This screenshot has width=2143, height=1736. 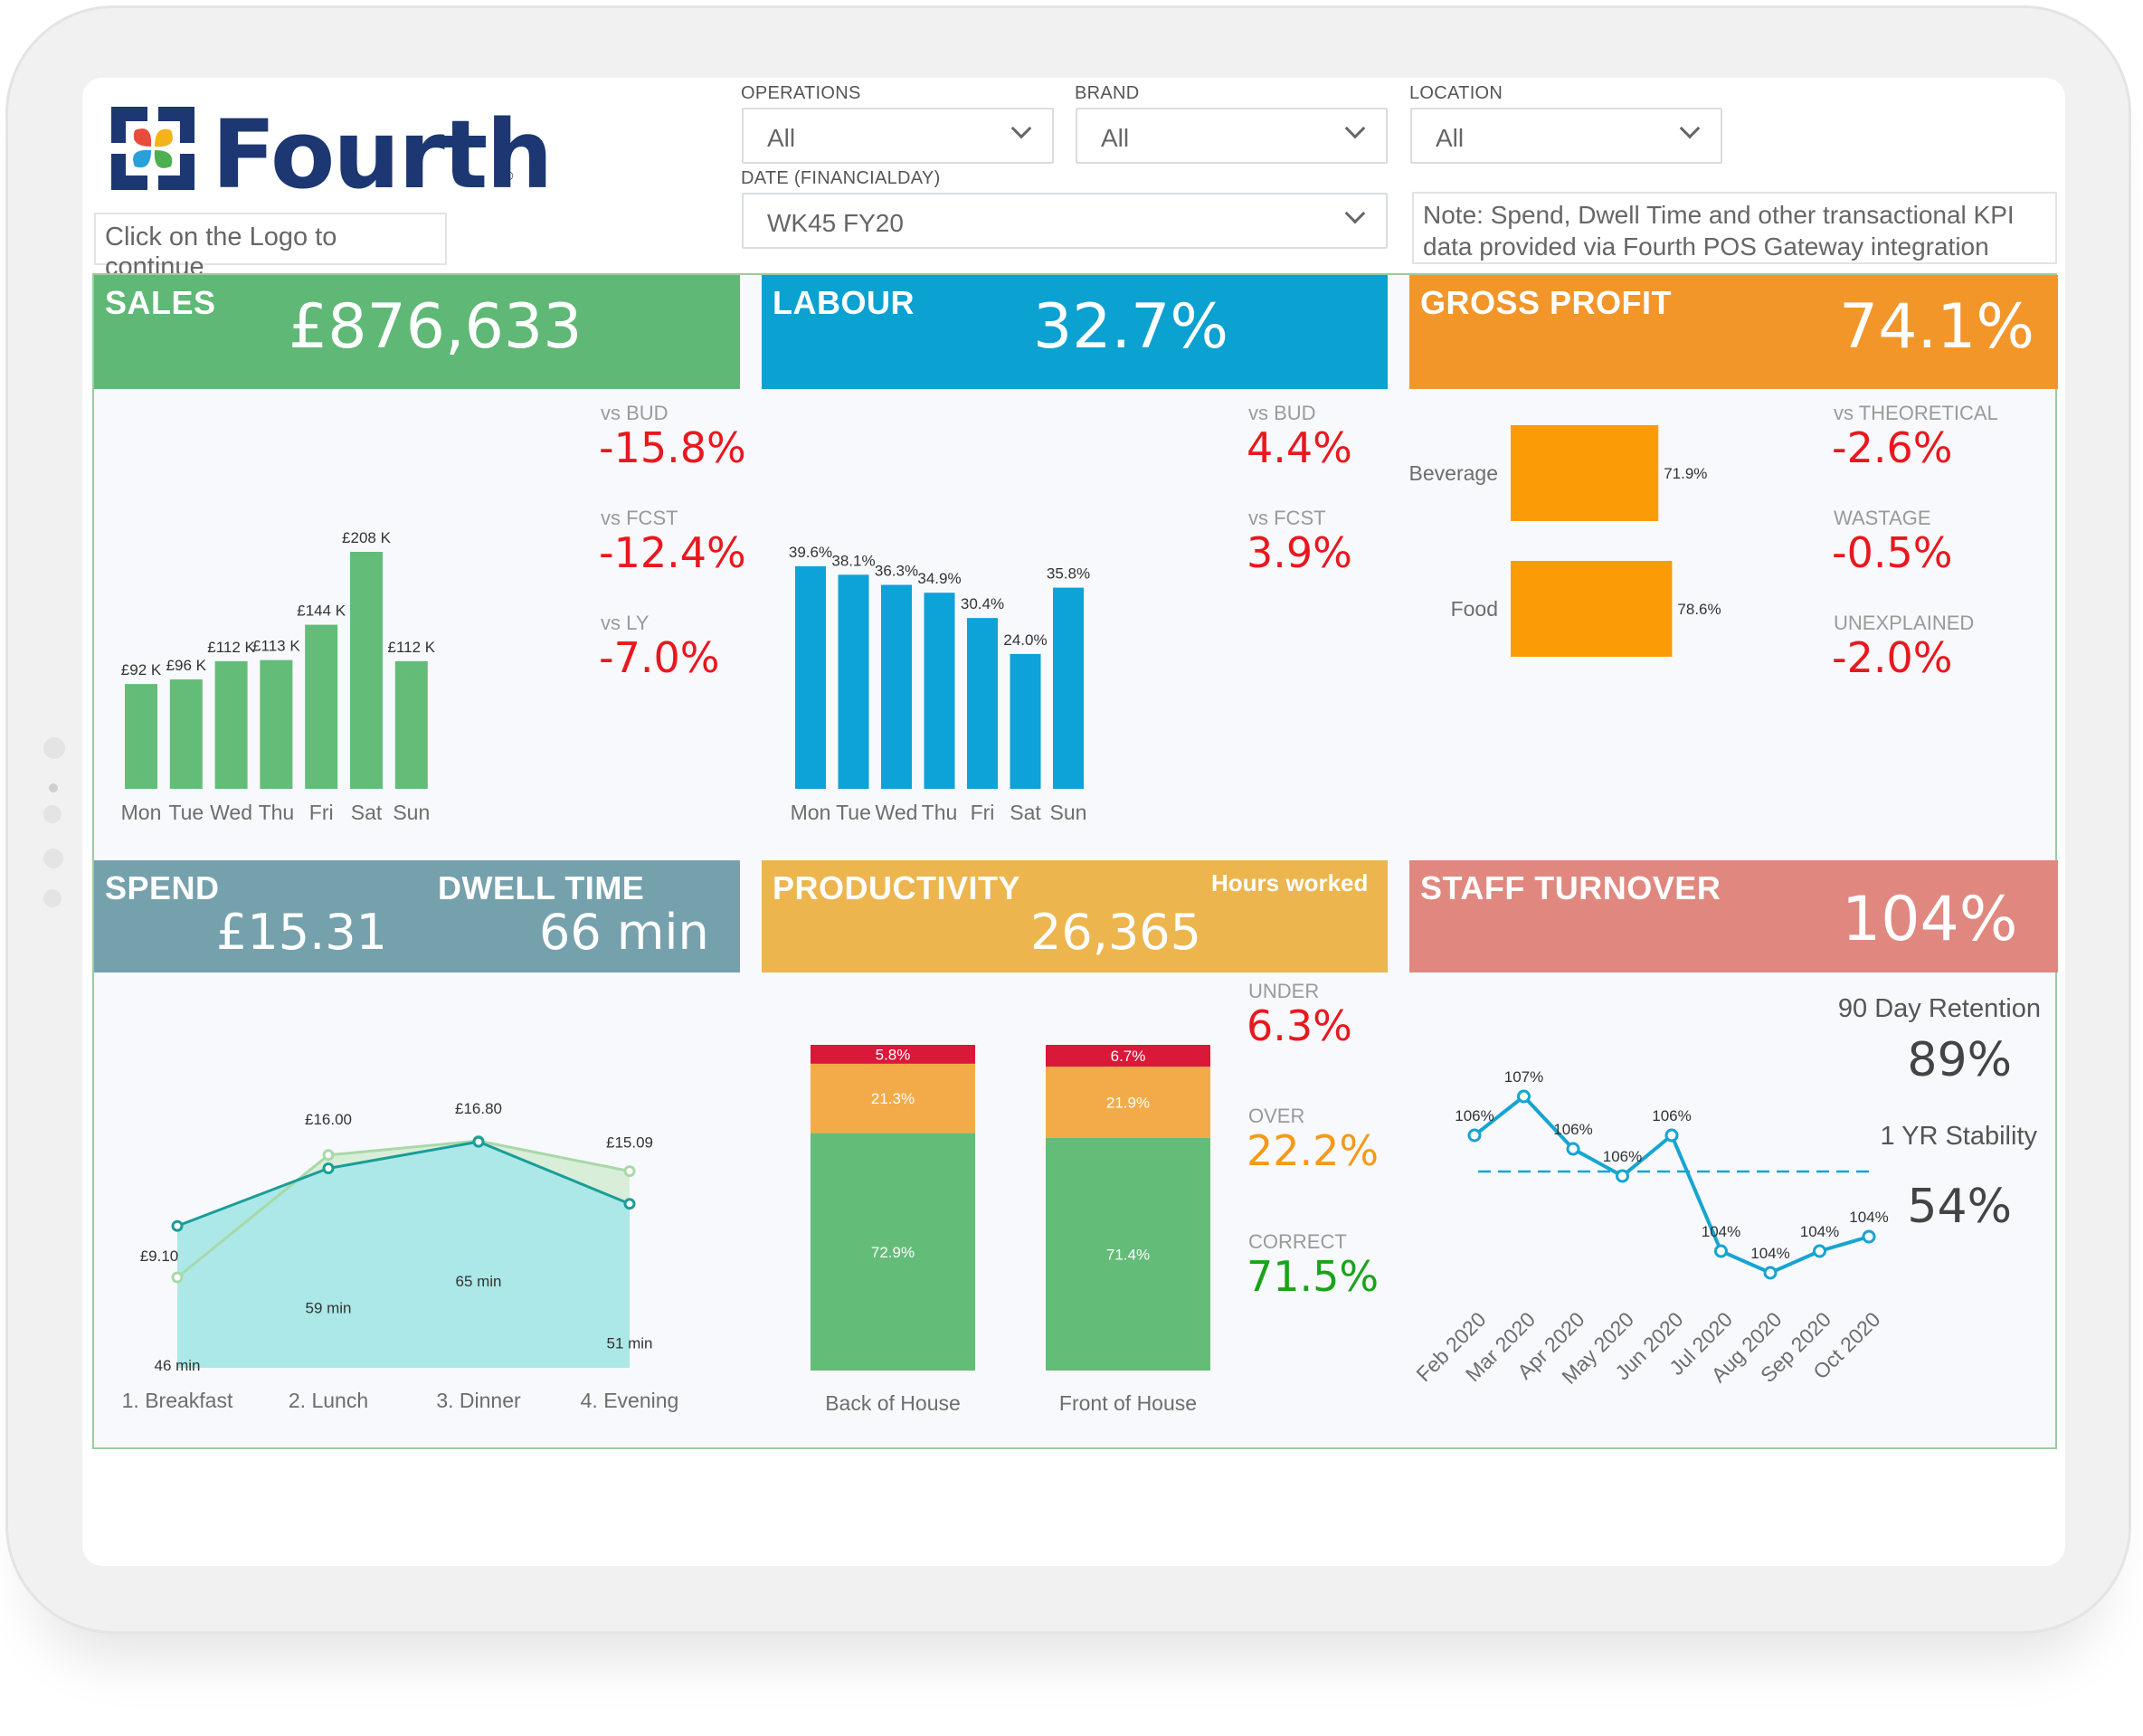 I want to click on stability-value: 54%, so click(x=1959, y=1207).